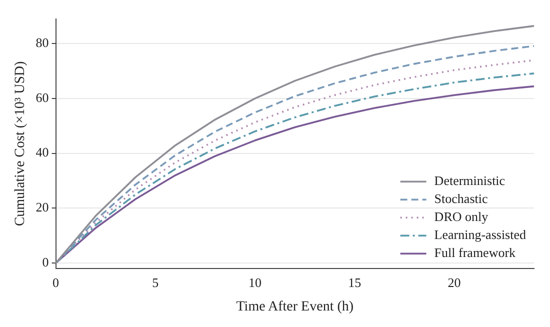 This screenshot has width=550, height=327. Describe the element at coordinates (461, 198) in the screenshot. I see `legend-label: Stochastic` at that location.